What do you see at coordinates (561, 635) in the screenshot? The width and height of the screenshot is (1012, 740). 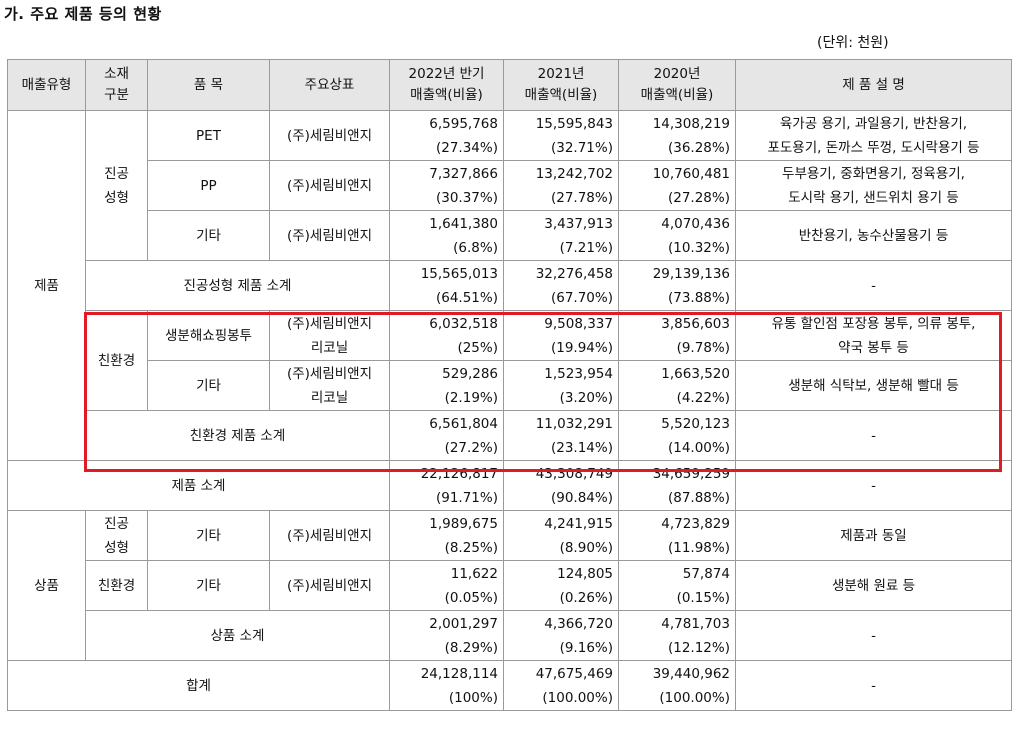 I see `sales-2021: 4,366,720 (9.16%)` at bounding box center [561, 635].